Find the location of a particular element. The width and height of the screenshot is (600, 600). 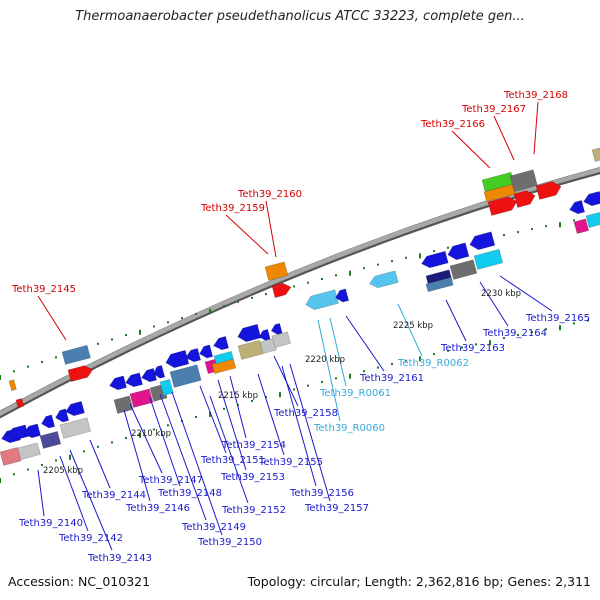

gene-label-teth39-2159: Teth39_2159 is located at coordinates (232, 208).